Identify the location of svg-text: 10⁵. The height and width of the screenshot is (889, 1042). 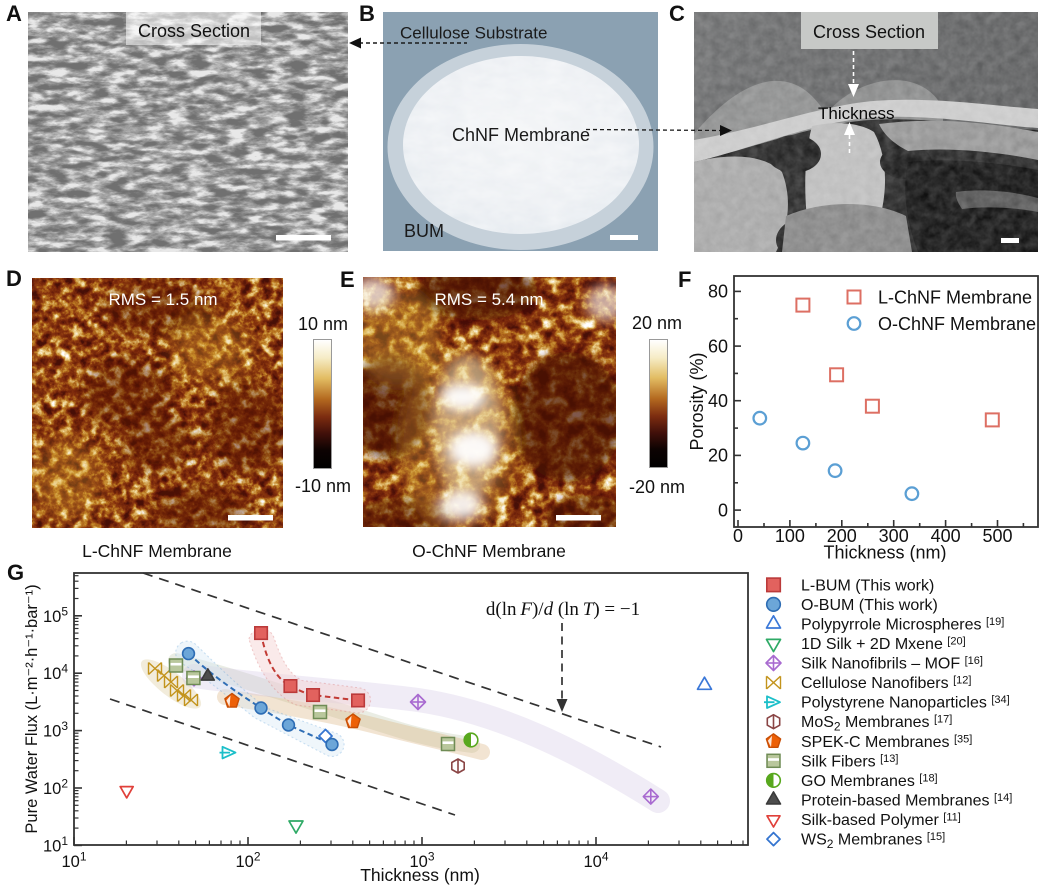
(55, 615).